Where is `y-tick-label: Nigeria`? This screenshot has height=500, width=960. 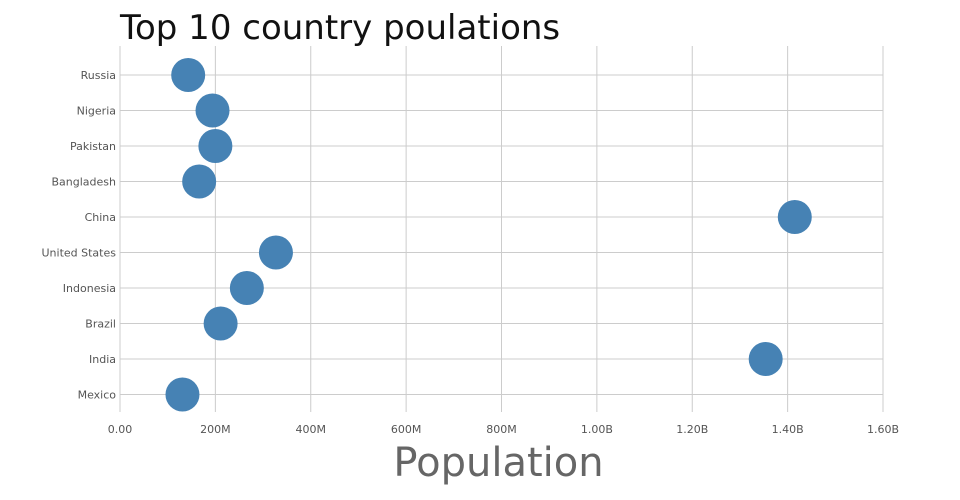 y-tick-label: Nigeria is located at coordinates (96, 111).